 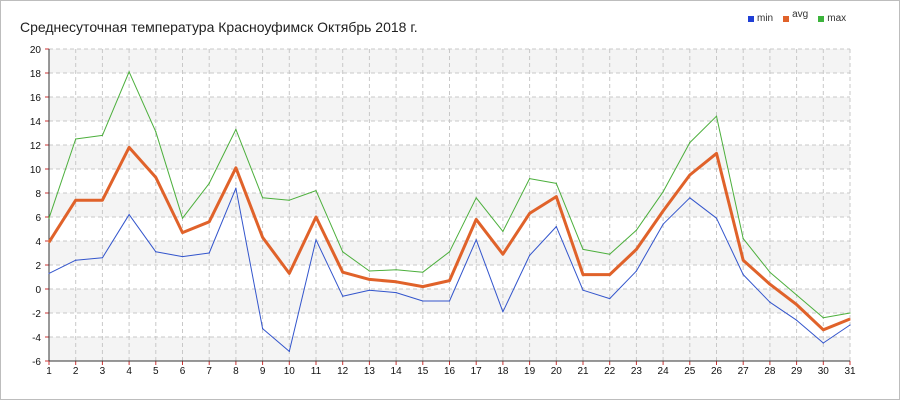 What do you see at coordinates (36, 170) in the screenshot?
I see `y-tick-label: 10` at bounding box center [36, 170].